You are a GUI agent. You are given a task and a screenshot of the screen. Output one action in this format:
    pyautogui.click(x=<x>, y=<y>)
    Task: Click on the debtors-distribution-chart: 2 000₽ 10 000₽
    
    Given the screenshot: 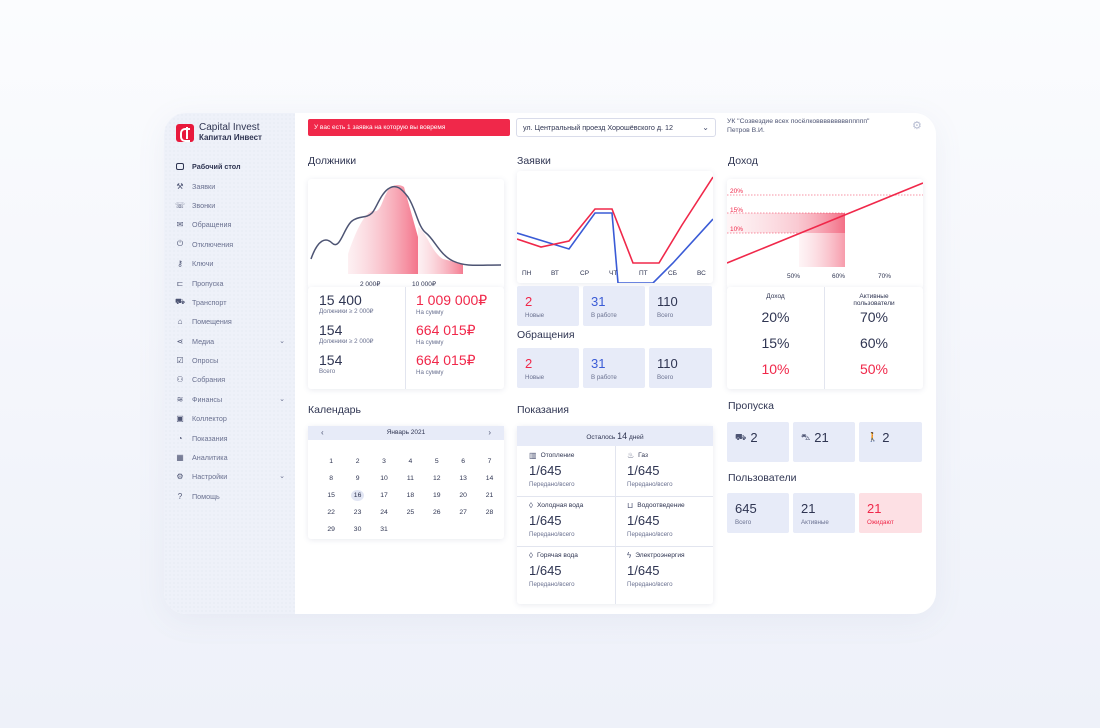 What is the action you would take?
    pyautogui.click(x=406, y=236)
    